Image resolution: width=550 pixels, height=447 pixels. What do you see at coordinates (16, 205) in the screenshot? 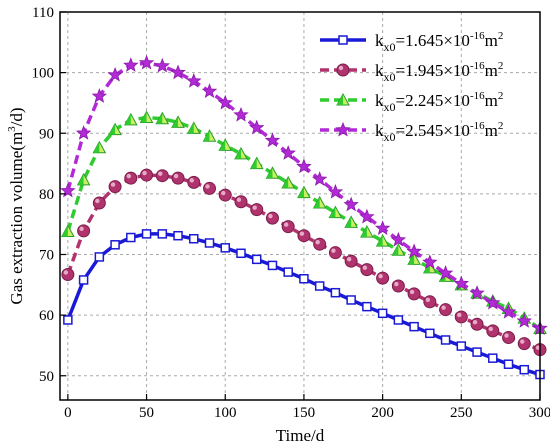
I see `y-axis-title: Gas extraction volume(m3/d)` at bounding box center [16, 205].